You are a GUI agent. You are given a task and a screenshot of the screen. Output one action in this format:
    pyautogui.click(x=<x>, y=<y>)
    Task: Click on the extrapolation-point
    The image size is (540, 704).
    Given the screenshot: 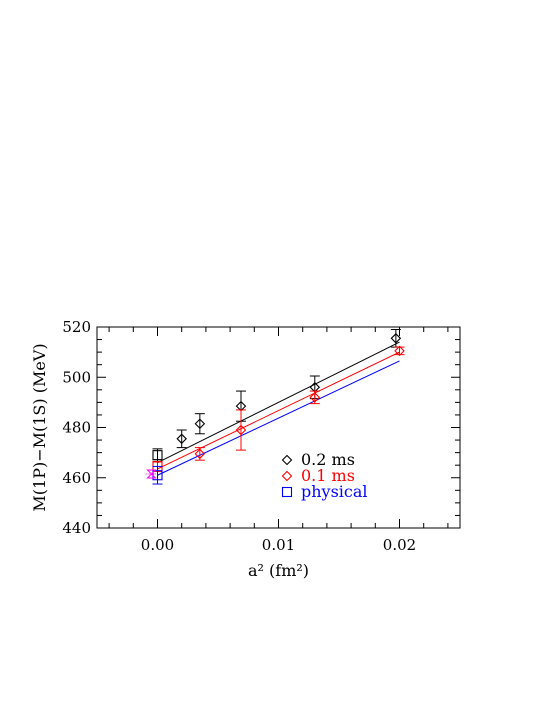 What is the action you would take?
    pyautogui.click(x=157, y=455)
    